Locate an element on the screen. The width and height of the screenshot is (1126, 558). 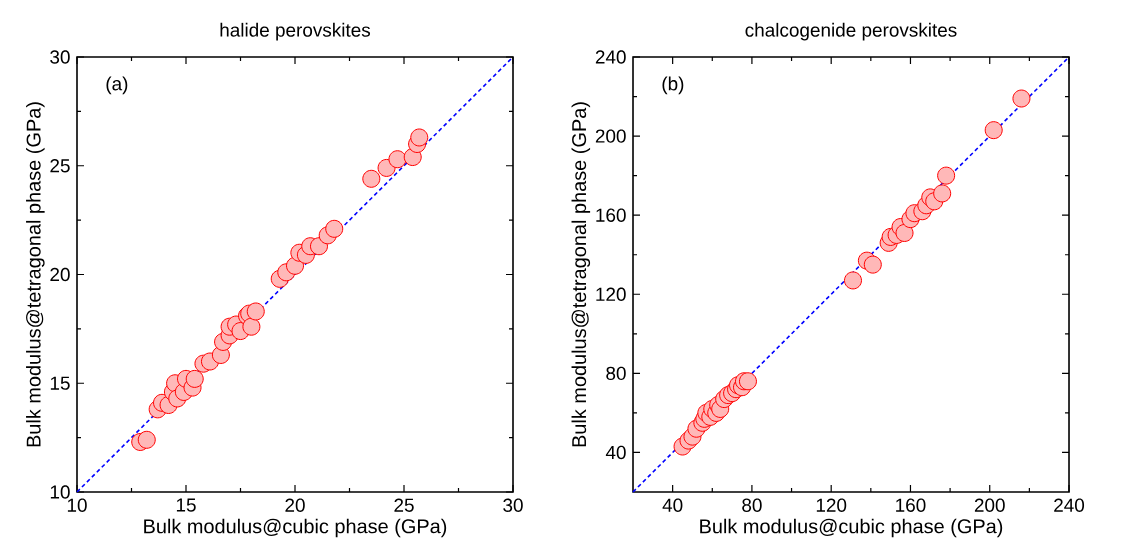
x-tick-label: 15 is located at coordinates (186, 505).